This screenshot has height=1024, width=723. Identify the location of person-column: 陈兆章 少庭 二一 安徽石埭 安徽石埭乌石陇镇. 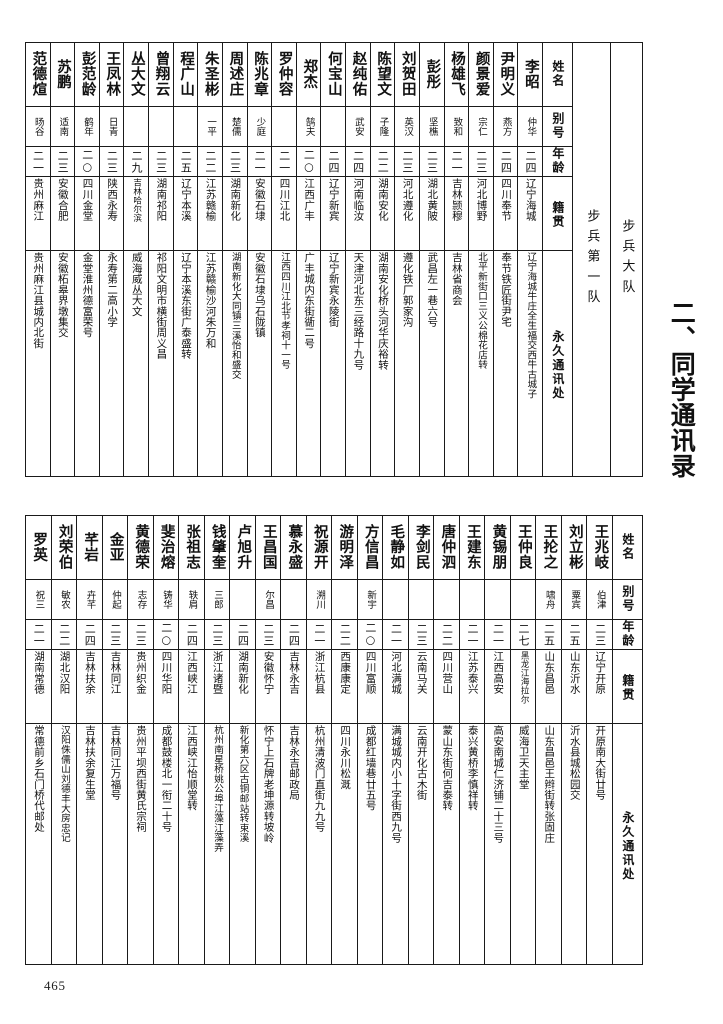
(259, 259).